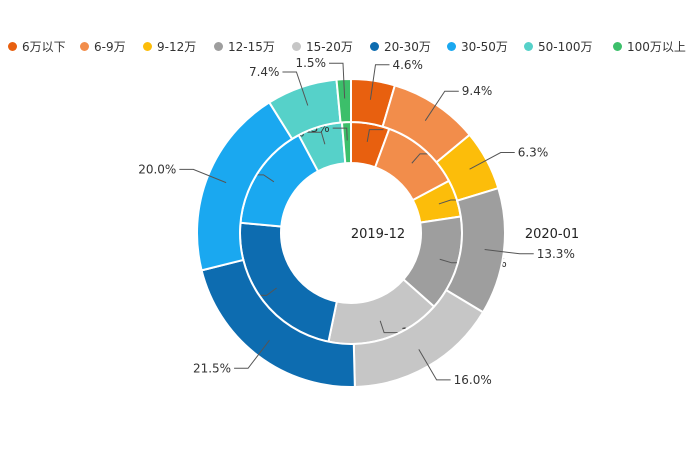  Describe the element at coordinates (329, 47) in the screenshot. I see `legend-label: 15-20万` at that location.